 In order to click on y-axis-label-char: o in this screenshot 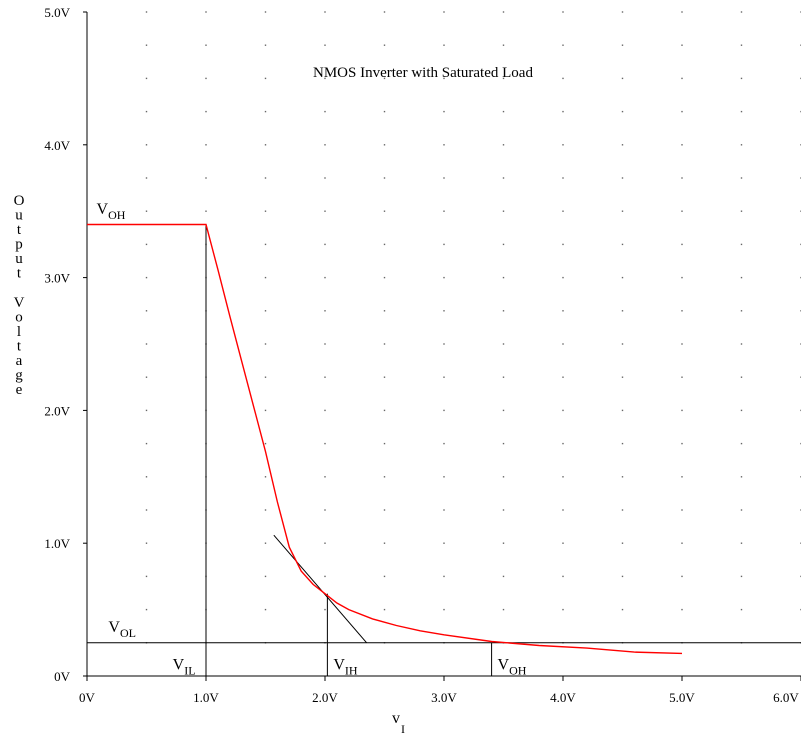, I will do `click(19, 318)`.